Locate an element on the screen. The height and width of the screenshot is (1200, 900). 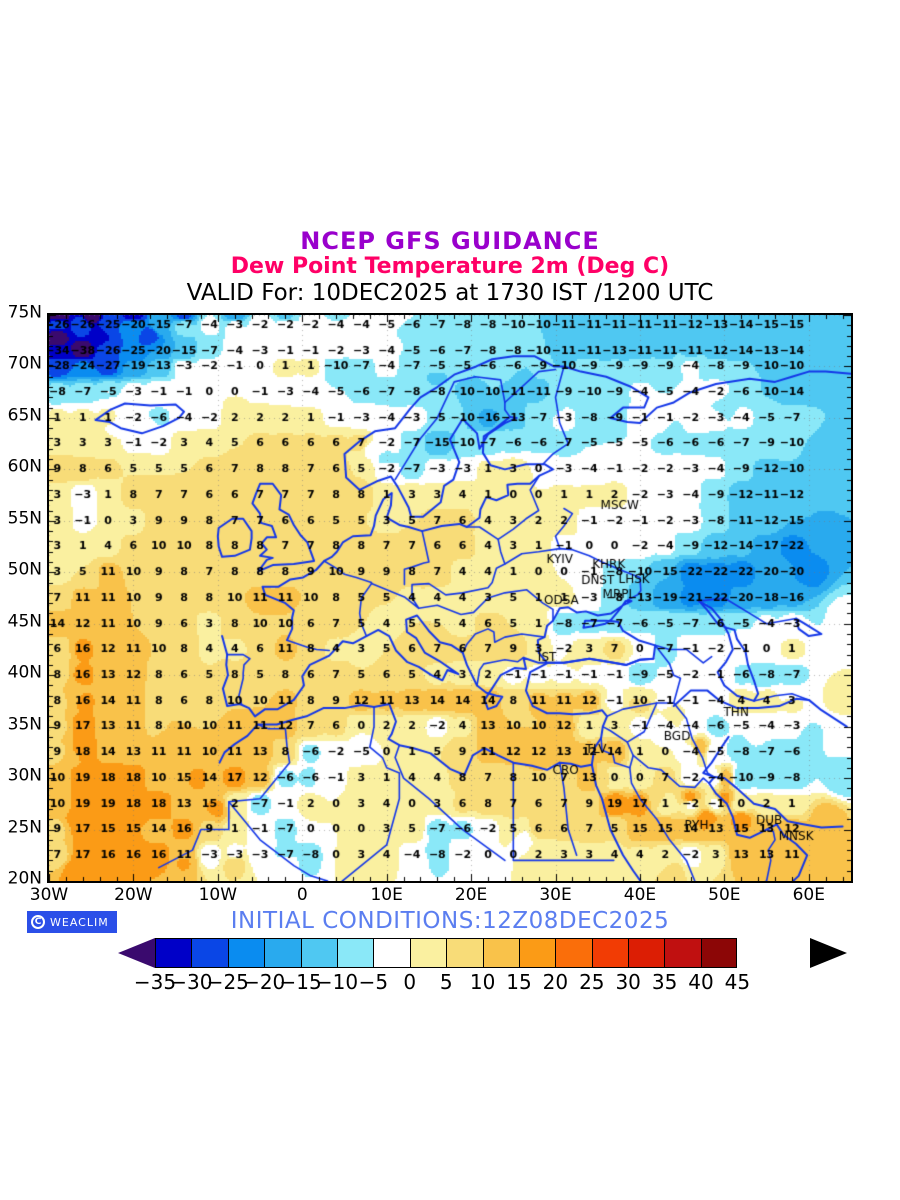
colorbar-tick: −10 is located at coordinates (337, 982).